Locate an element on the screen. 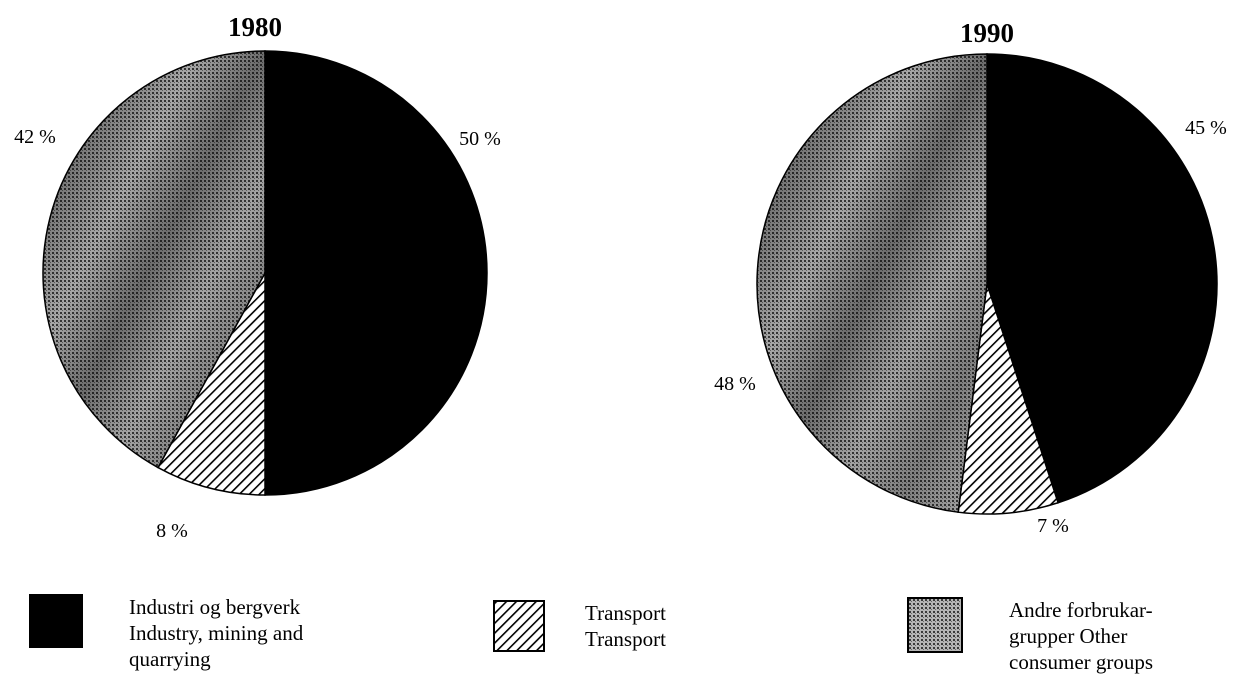 This screenshot has height=687, width=1234. legend-item-transport: Transport Transport is located at coordinates (579, 626).